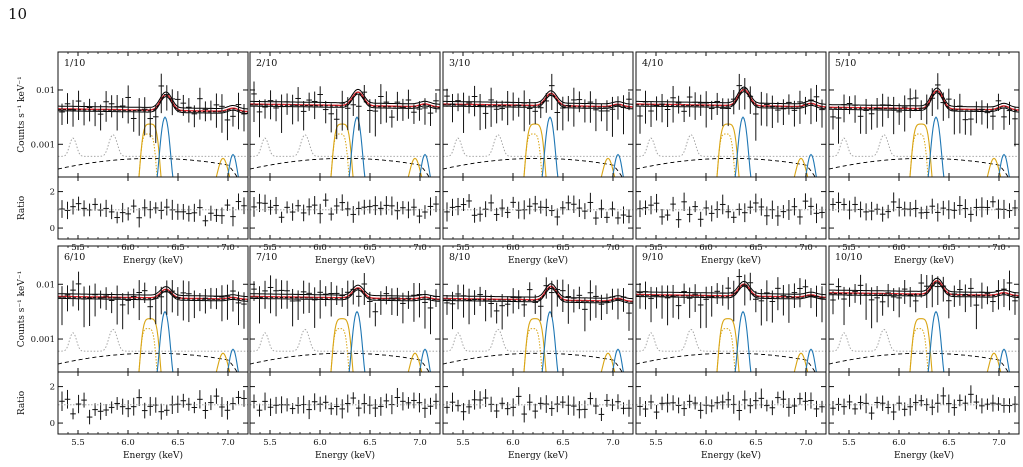 The width and height of the screenshot is (1023, 467). What do you see at coordinates (74, 63) in the screenshot?
I see `panel-label: 1/10` at bounding box center [74, 63].